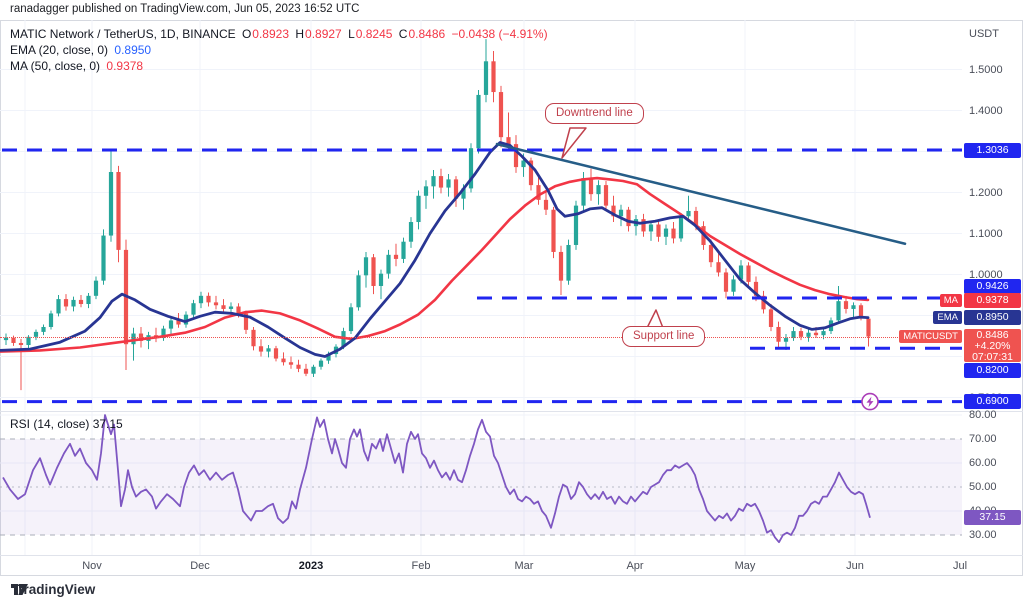 This screenshot has width=1024, height=600. What do you see at coordinates (524, 566) in the screenshot?
I see `time-axis-label: Mar` at bounding box center [524, 566].